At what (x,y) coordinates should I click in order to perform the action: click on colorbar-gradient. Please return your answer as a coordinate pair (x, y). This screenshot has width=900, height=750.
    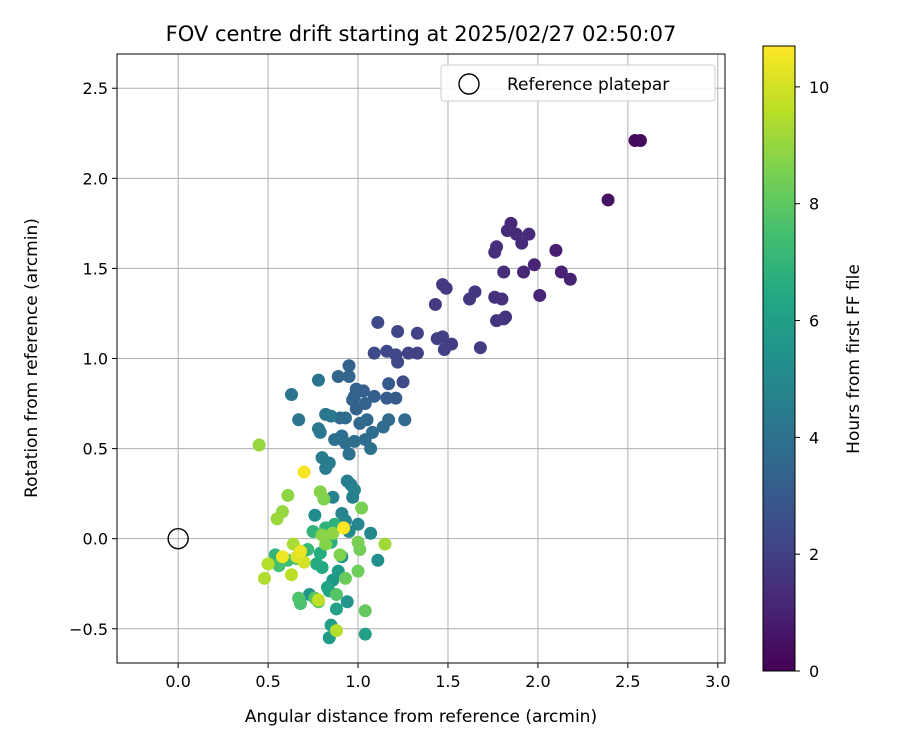
    Looking at the image, I should click on (779, 358).